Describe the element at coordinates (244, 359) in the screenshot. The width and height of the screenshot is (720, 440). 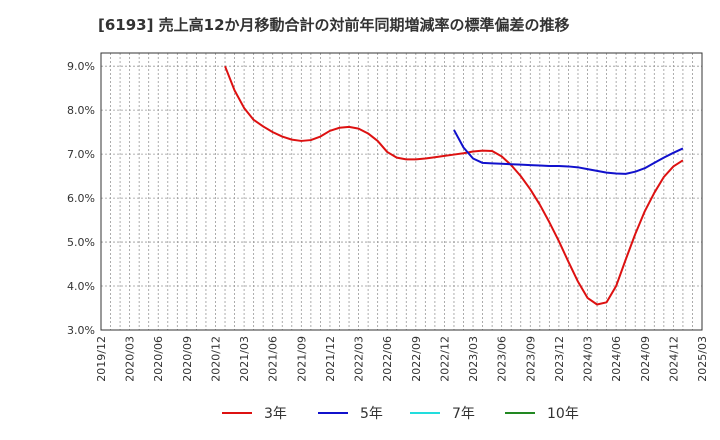
I see `x-tick-label: 2021/03` at that location.